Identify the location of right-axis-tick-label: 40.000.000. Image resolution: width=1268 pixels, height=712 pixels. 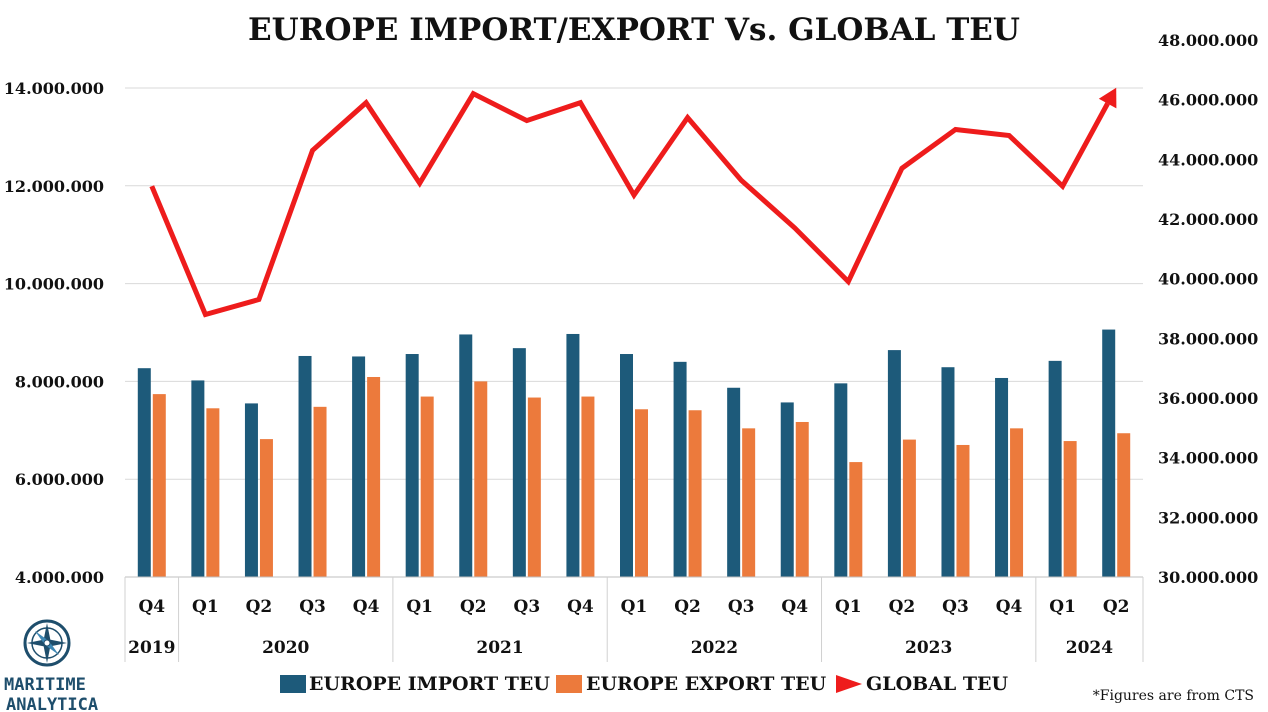
(1208, 279).